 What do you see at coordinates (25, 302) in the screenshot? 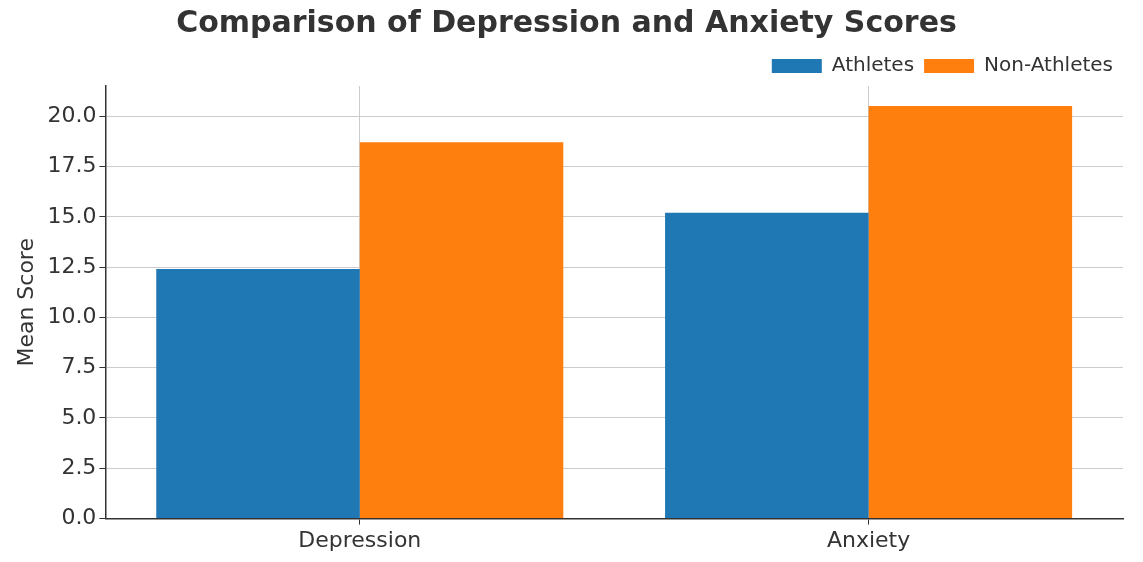
I see `y-axis-title: Mean Score` at bounding box center [25, 302].